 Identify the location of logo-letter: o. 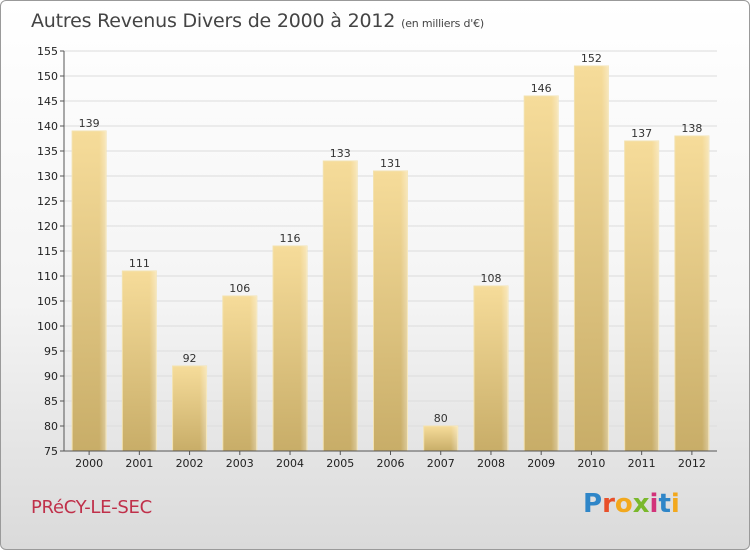
(623, 504).